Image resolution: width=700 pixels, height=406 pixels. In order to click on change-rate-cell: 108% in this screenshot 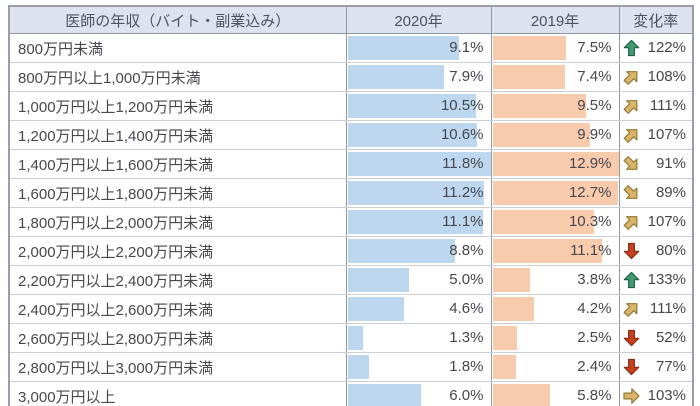, I will do `click(656, 77)`.